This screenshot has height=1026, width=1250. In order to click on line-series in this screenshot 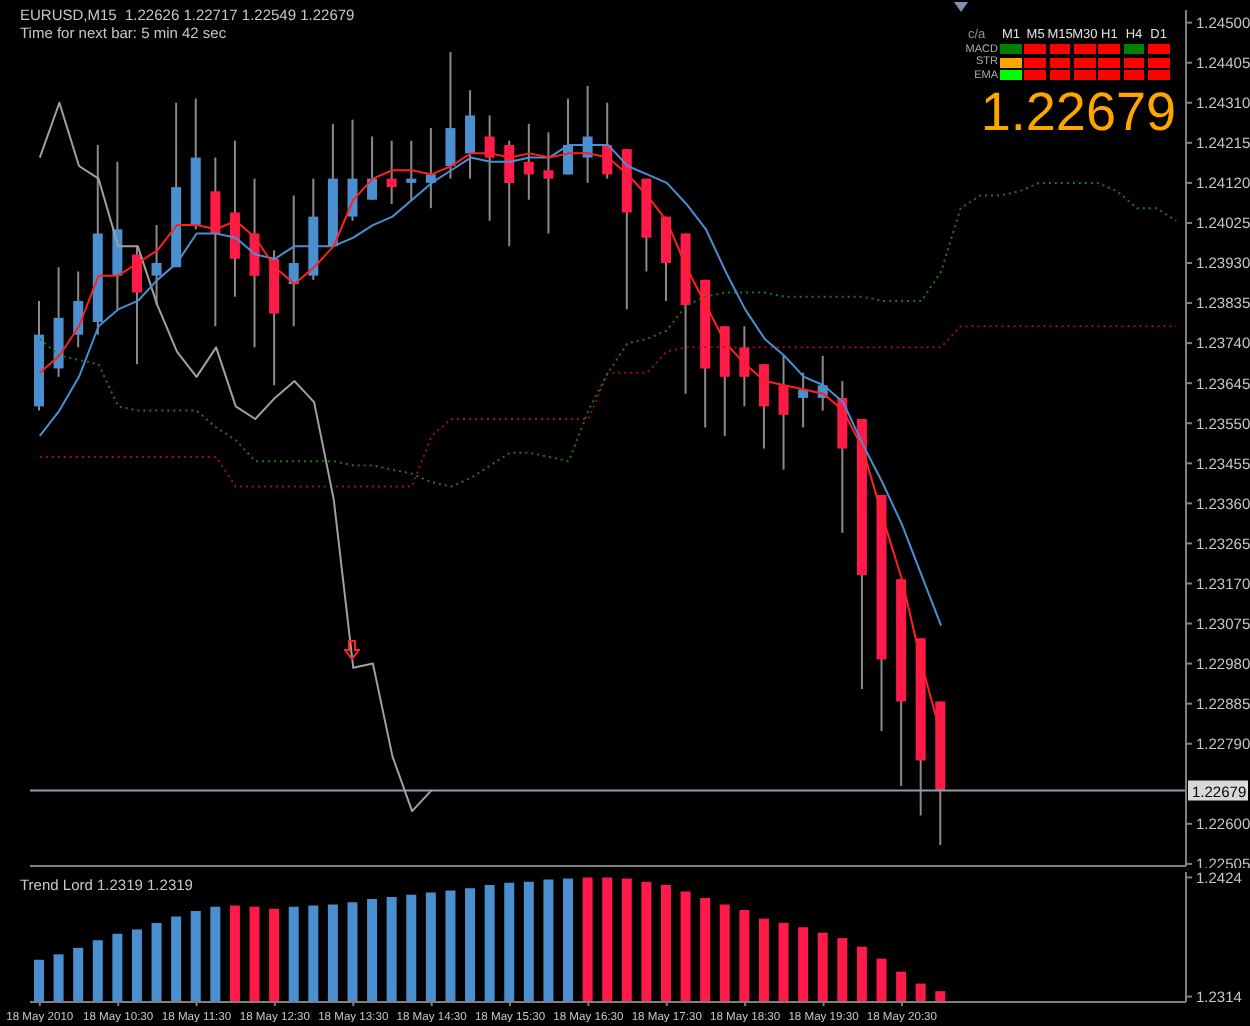, I will do `click(608, 406)`.